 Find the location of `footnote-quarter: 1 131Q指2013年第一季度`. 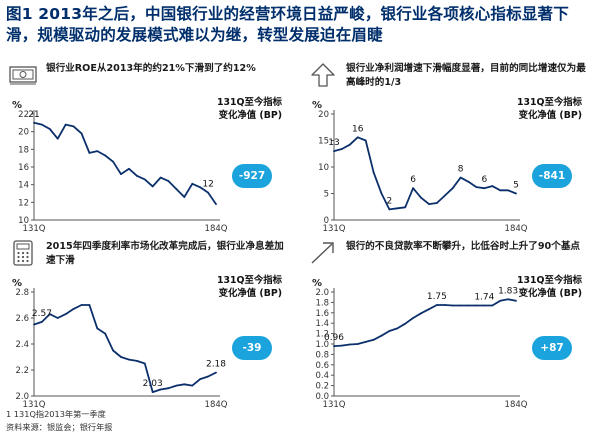

footnote-quarter: 1 131Q指2013年第一季度 is located at coordinates (56, 414).